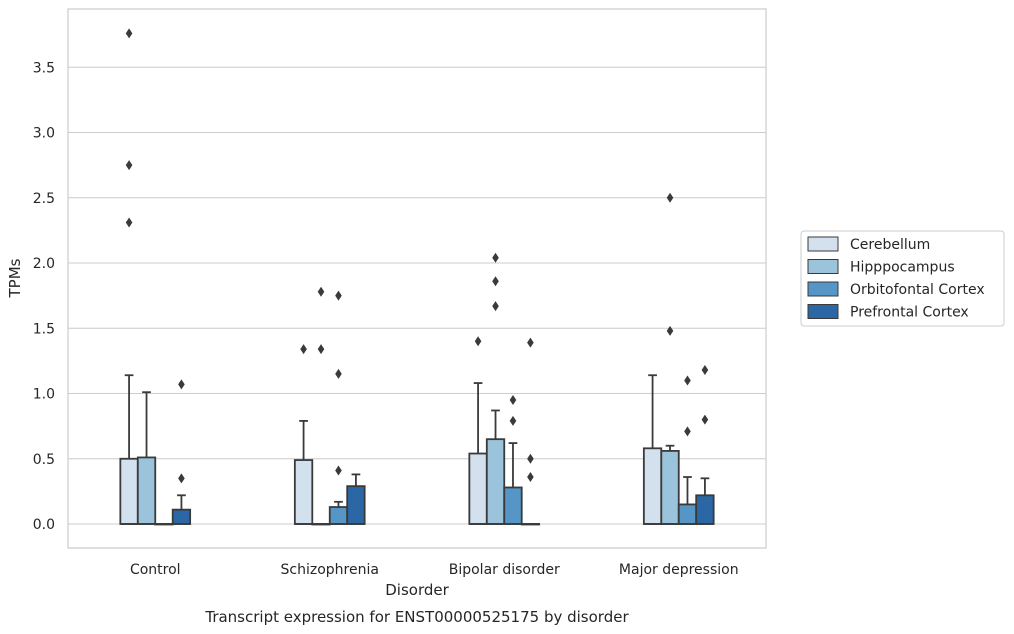 This screenshot has width=1014, height=634. Describe the element at coordinates (890, 245) in the screenshot. I see `legend-label: Cerebellum` at that location.